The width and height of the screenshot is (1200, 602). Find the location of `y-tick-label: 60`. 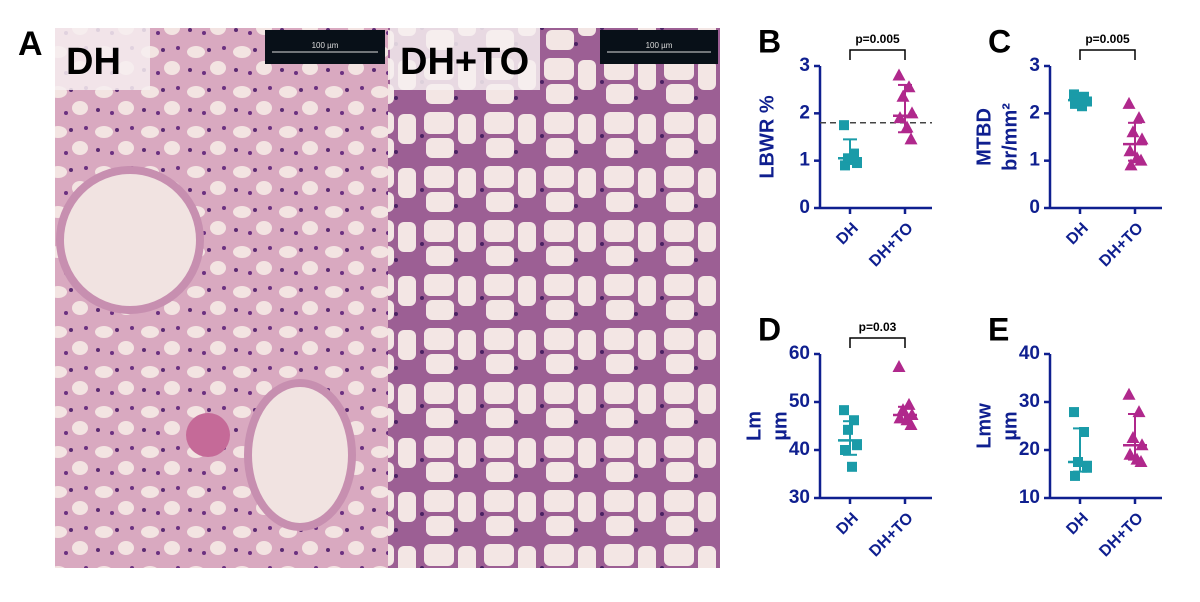

y-tick-label: 60 is located at coordinates (799, 353).